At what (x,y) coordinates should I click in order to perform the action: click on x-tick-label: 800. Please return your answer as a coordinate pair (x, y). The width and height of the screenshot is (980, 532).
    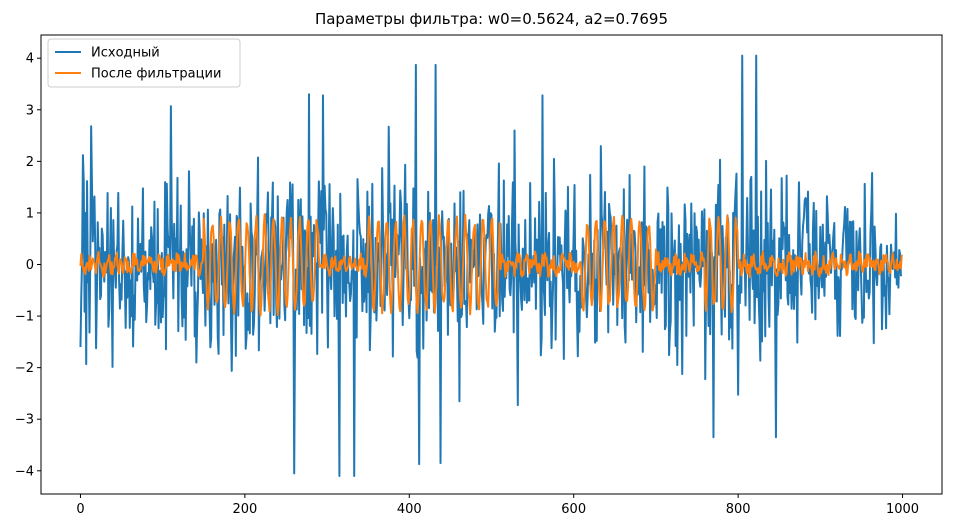
    Looking at the image, I should click on (738, 509).